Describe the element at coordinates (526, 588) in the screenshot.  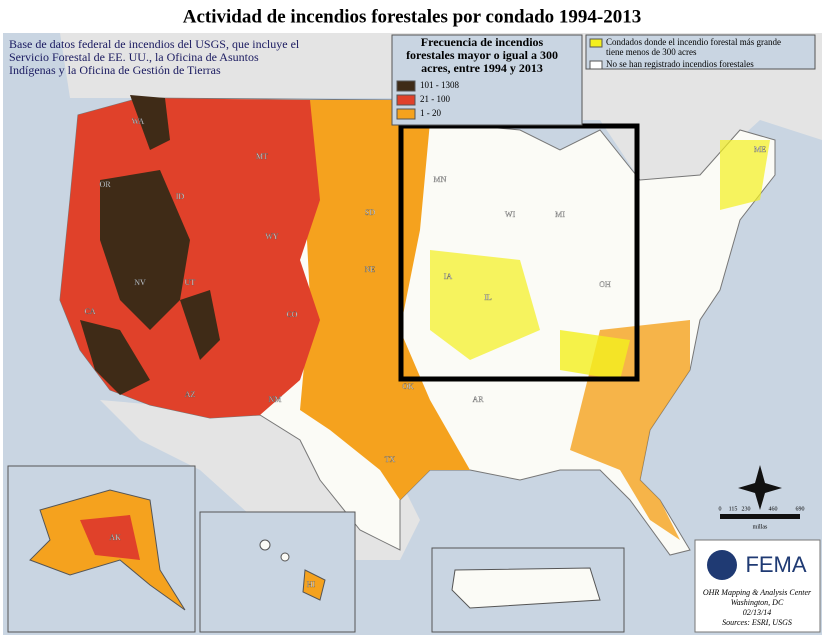
I see `puerto-rico` at that location.